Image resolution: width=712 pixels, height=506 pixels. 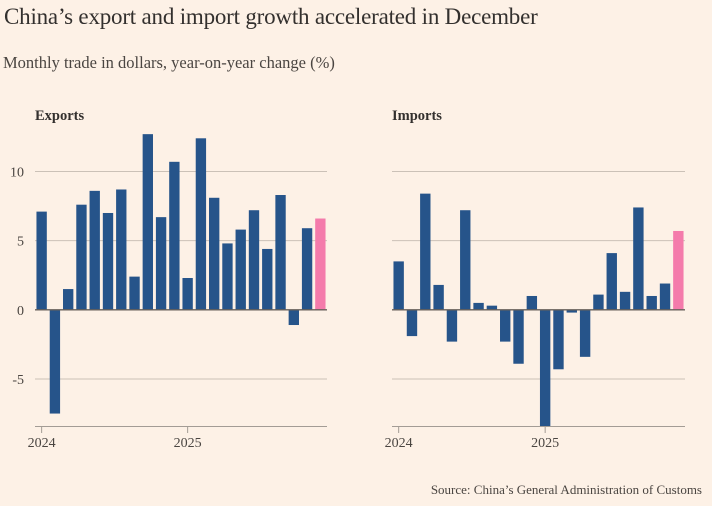 What do you see at coordinates (17, 172) in the screenshot?
I see `y-tick-label: 10` at bounding box center [17, 172].